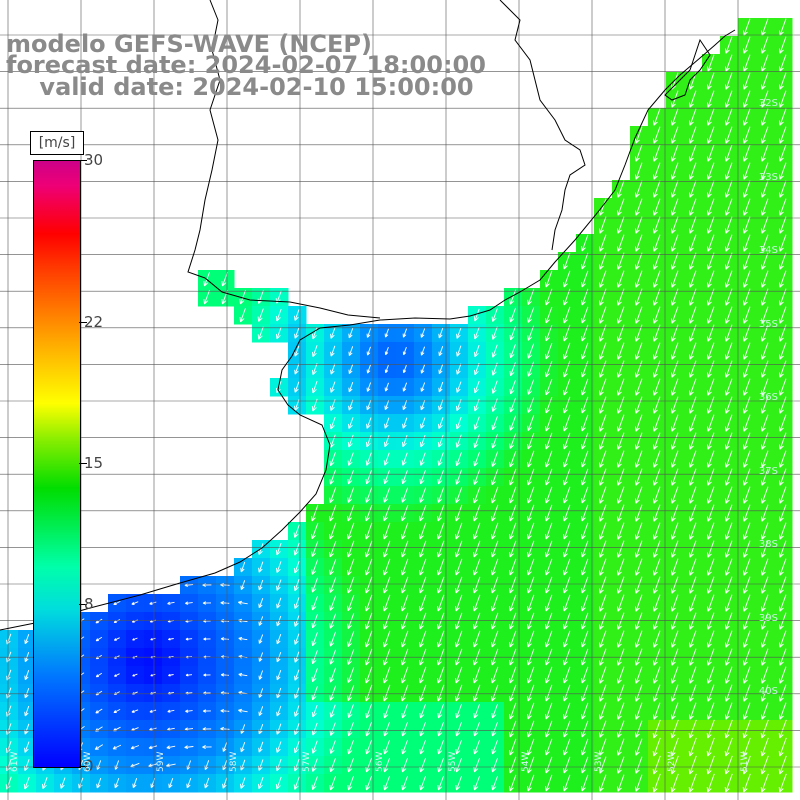 This screenshot has width=800, height=800. What do you see at coordinates (768, 544) in the screenshot?
I see `lat-label: 38S` at bounding box center [768, 544].